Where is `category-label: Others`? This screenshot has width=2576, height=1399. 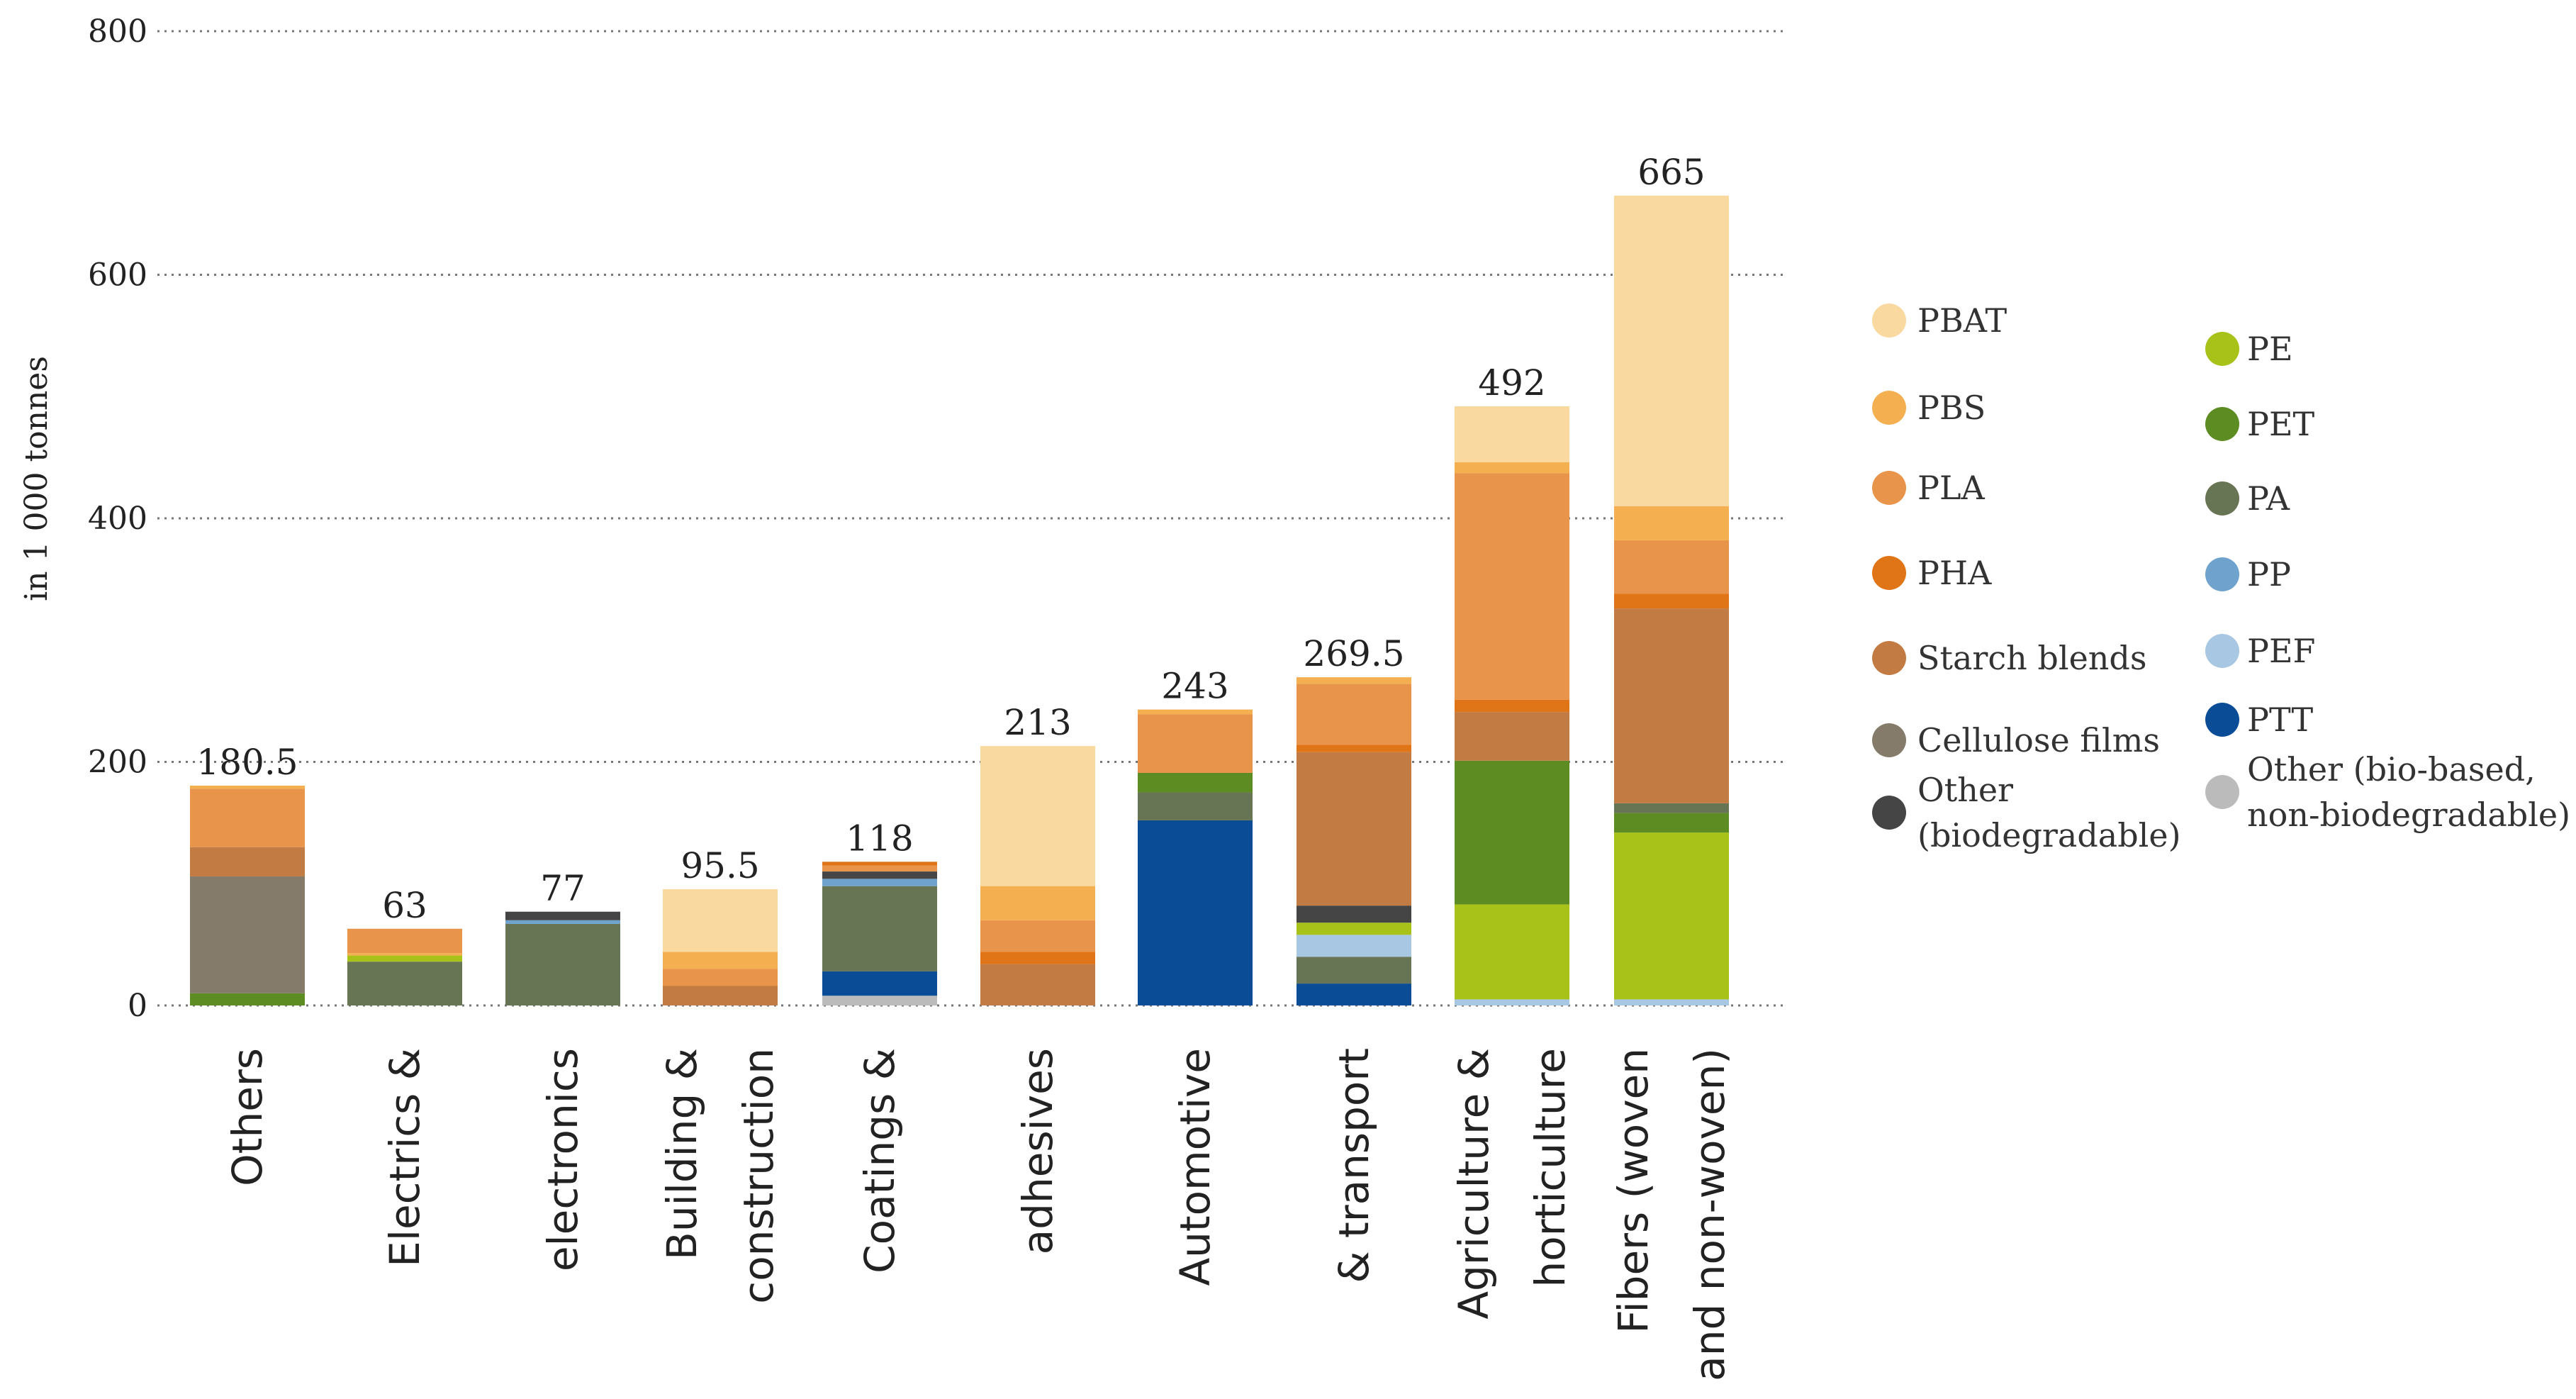 category-label: Others is located at coordinates (247, 1117).